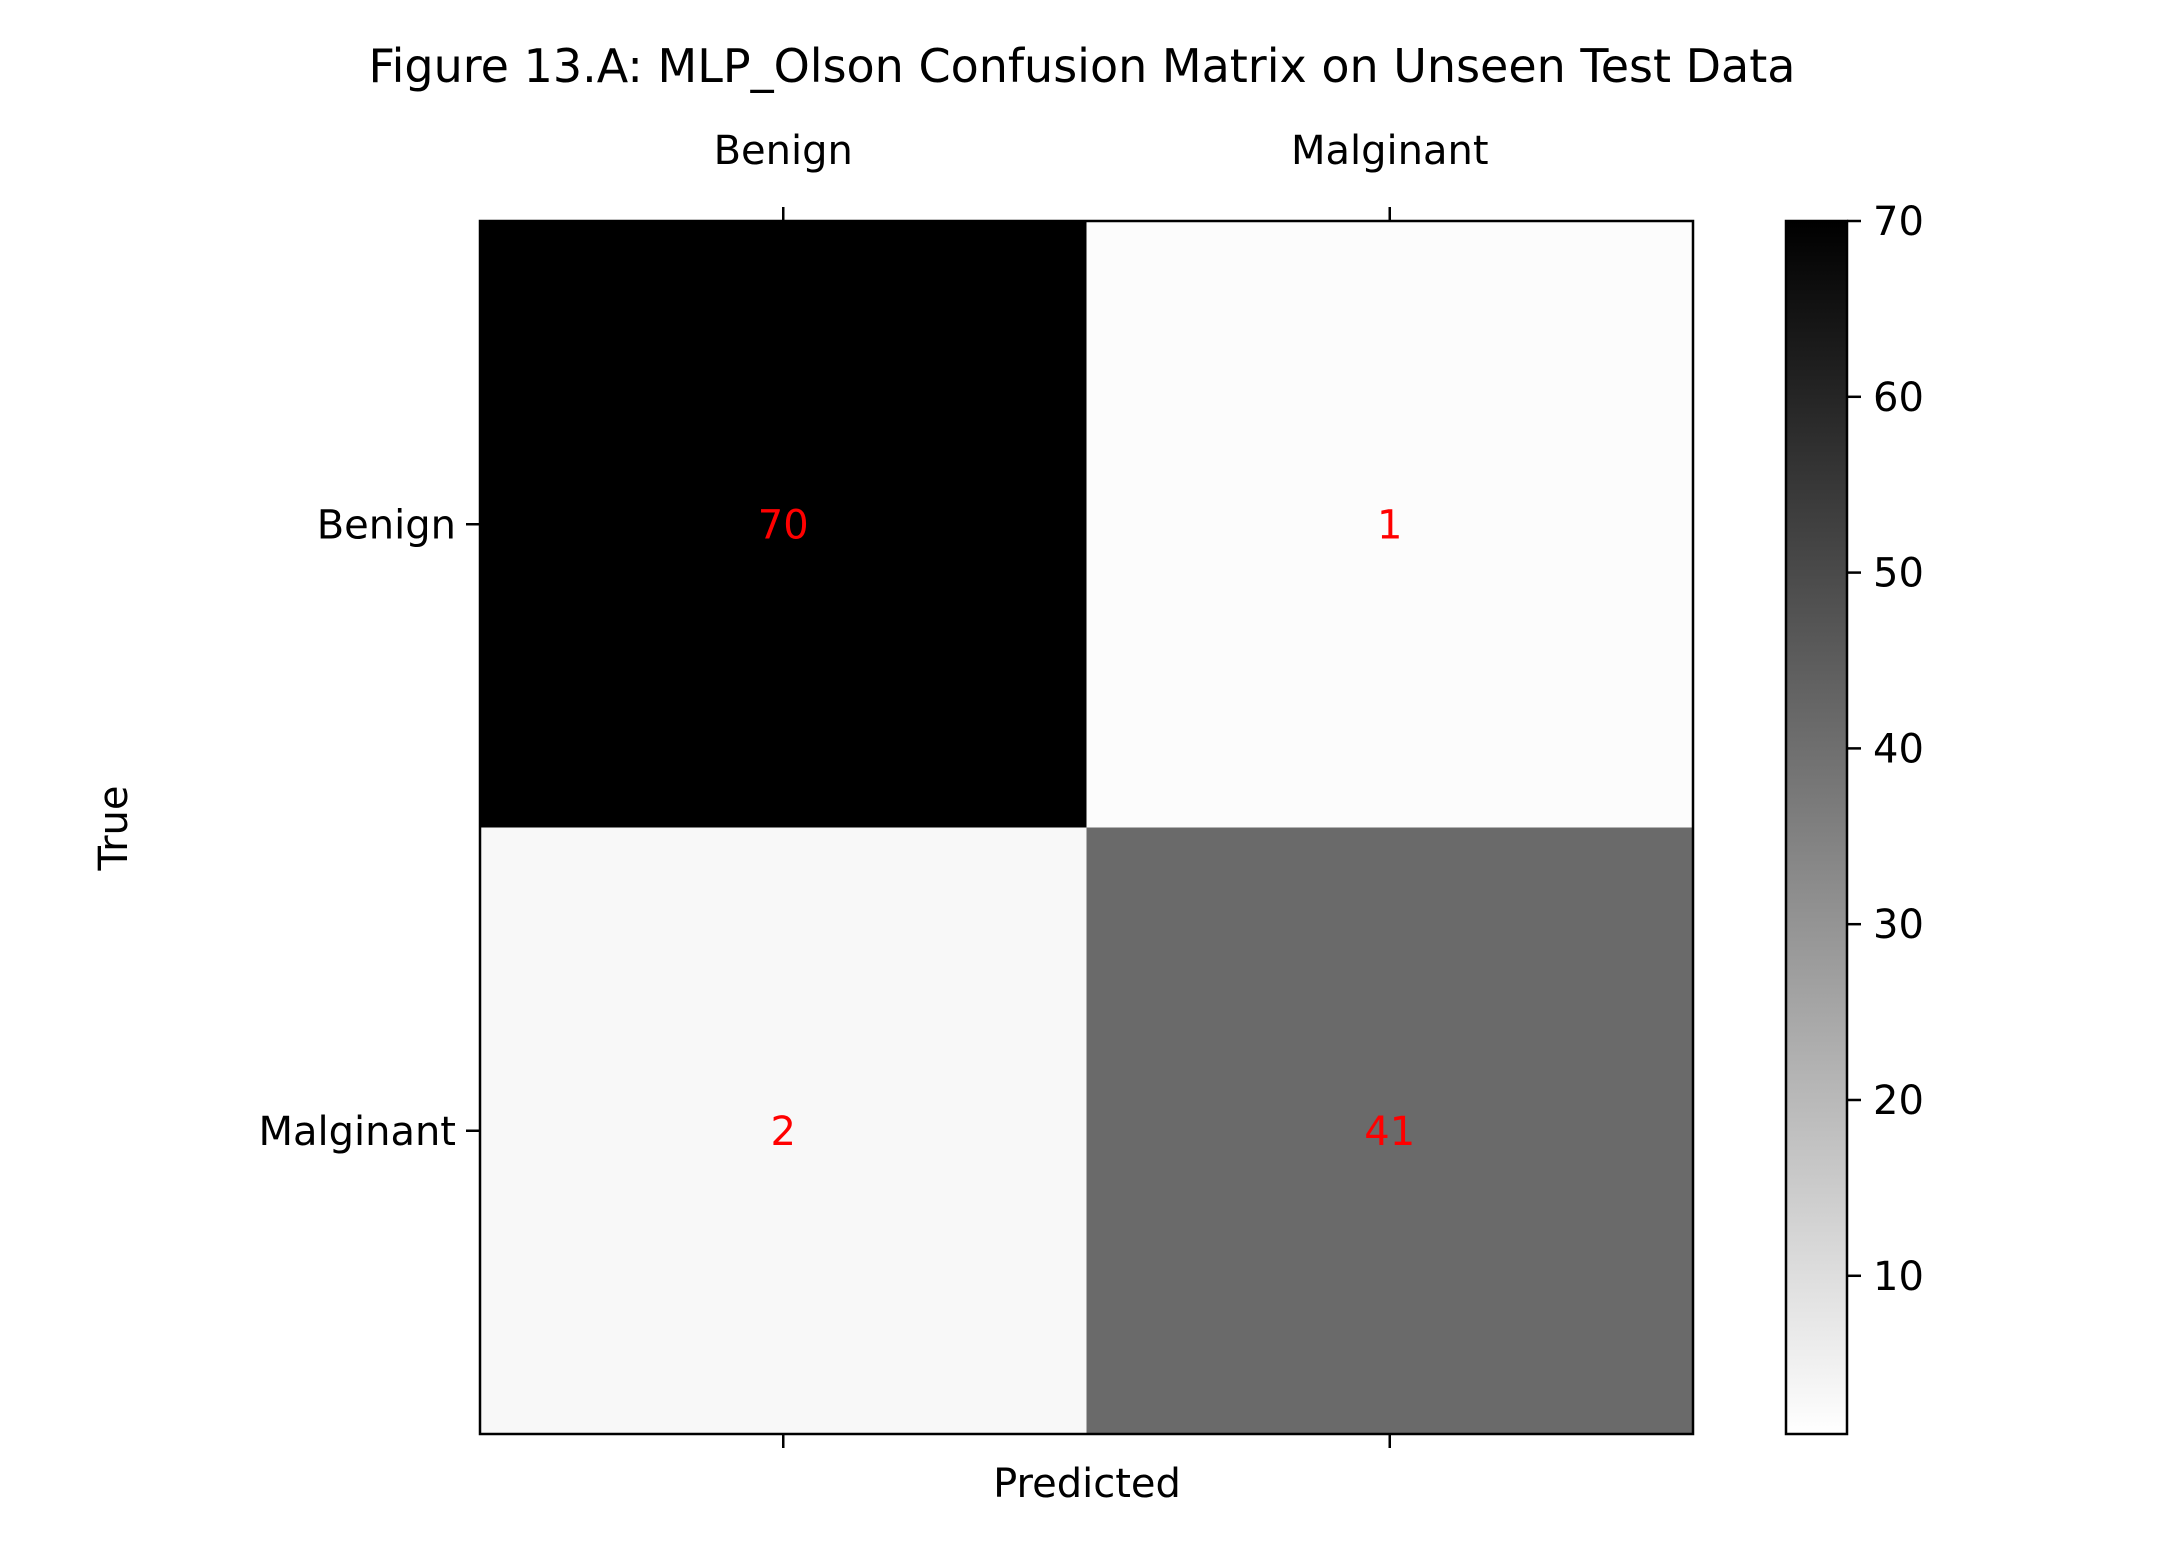 This screenshot has height=1544, width=2164. I want to click on colorbar-tick-label-5: 60, so click(1898, 398).